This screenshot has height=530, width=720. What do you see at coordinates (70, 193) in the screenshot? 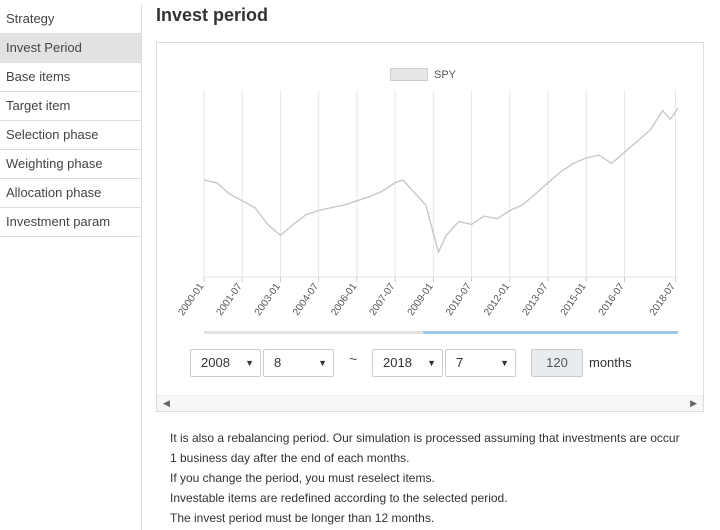
I see `sidebar-item-allocation-phase: Allocation phase` at bounding box center [70, 193].